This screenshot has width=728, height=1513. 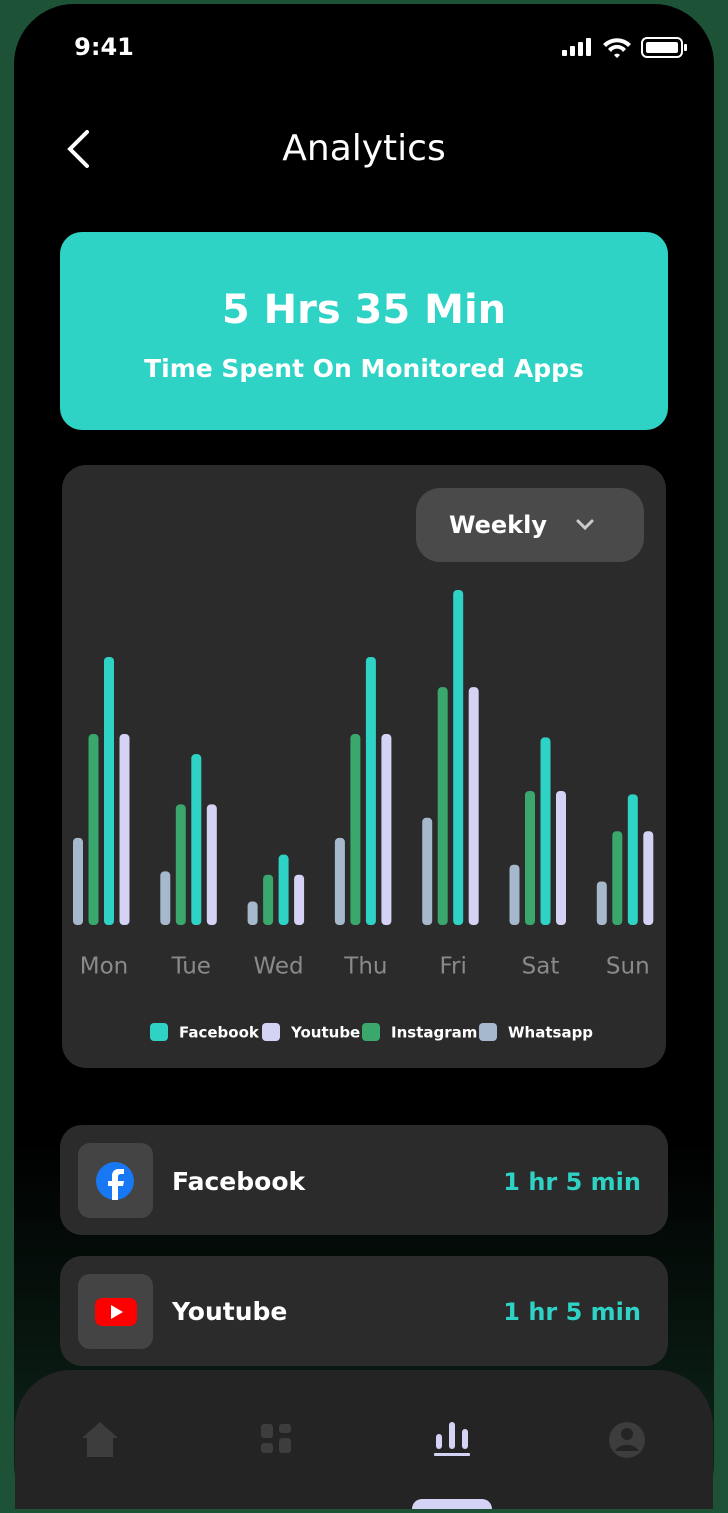 What do you see at coordinates (585, 525) in the screenshot?
I see `dropdown-arrow` at bounding box center [585, 525].